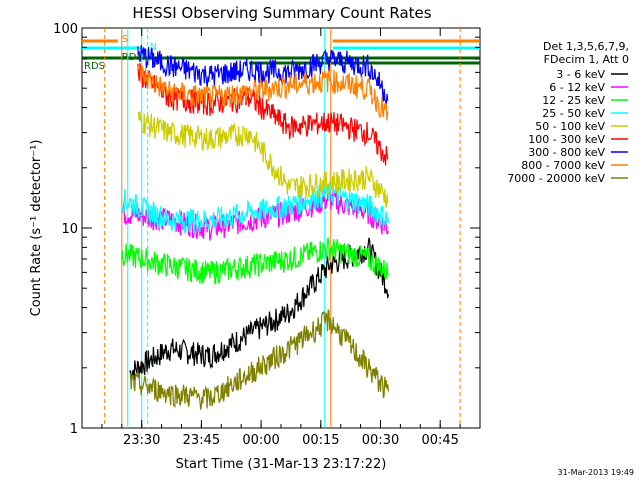  What do you see at coordinates (556, 178) in the screenshot?
I see `legend-label: 7000 - 20000 keV` at bounding box center [556, 178].